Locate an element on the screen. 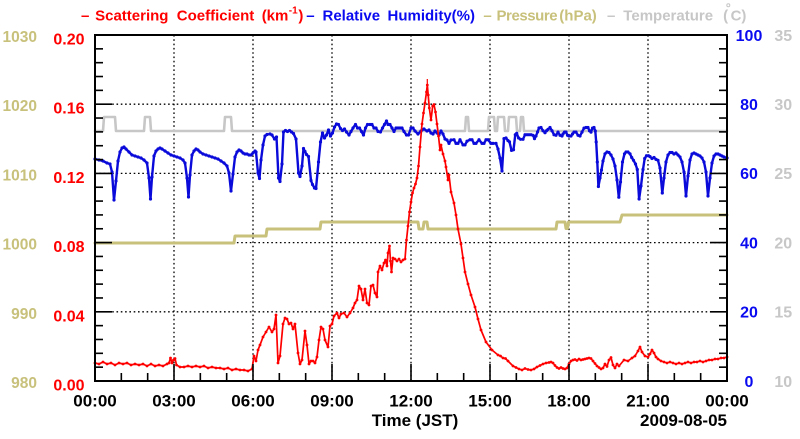 This screenshot has width=800, height=439. svg-text: 18:00 is located at coordinates (568, 401).